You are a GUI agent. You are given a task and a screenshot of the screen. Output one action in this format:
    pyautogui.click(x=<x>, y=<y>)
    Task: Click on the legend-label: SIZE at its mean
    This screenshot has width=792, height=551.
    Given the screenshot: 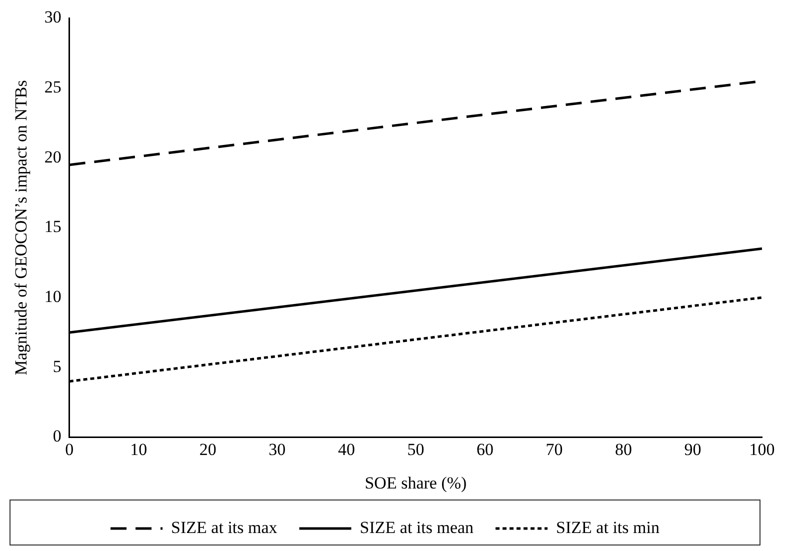 What is the action you would take?
    pyautogui.click(x=417, y=527)
    